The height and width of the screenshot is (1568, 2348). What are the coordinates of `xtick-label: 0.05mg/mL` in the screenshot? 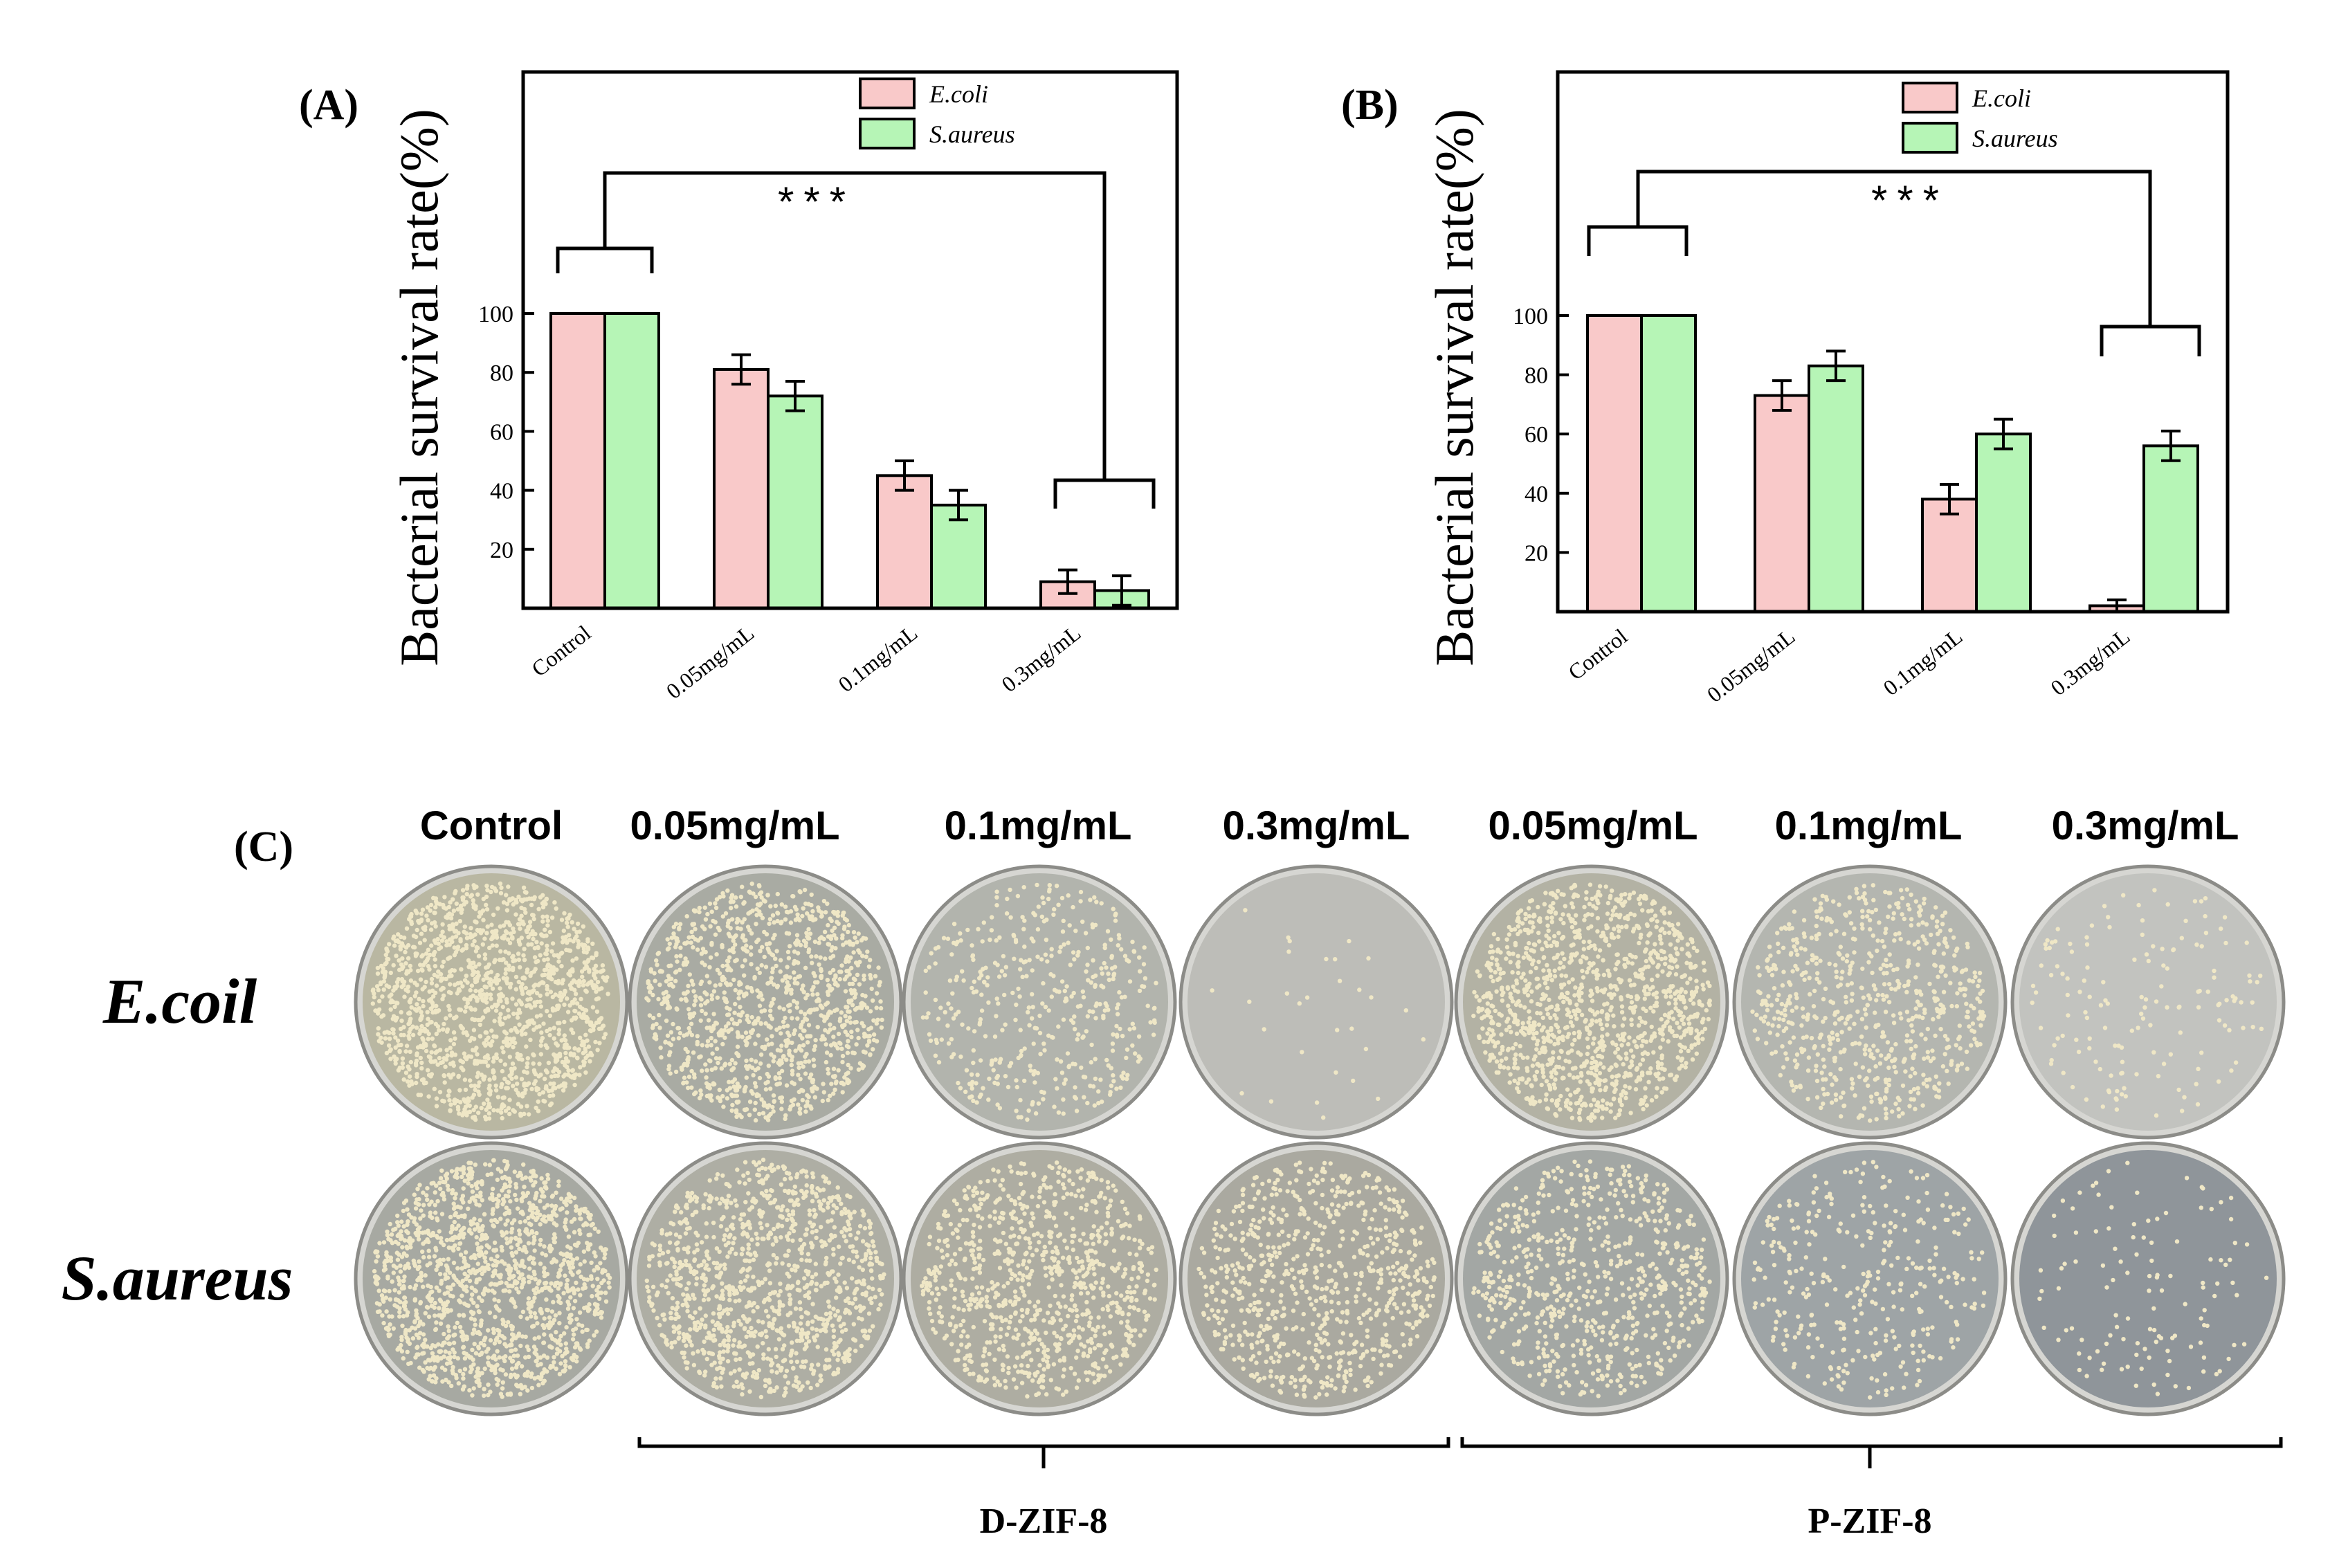 It's located at (1751, 665).